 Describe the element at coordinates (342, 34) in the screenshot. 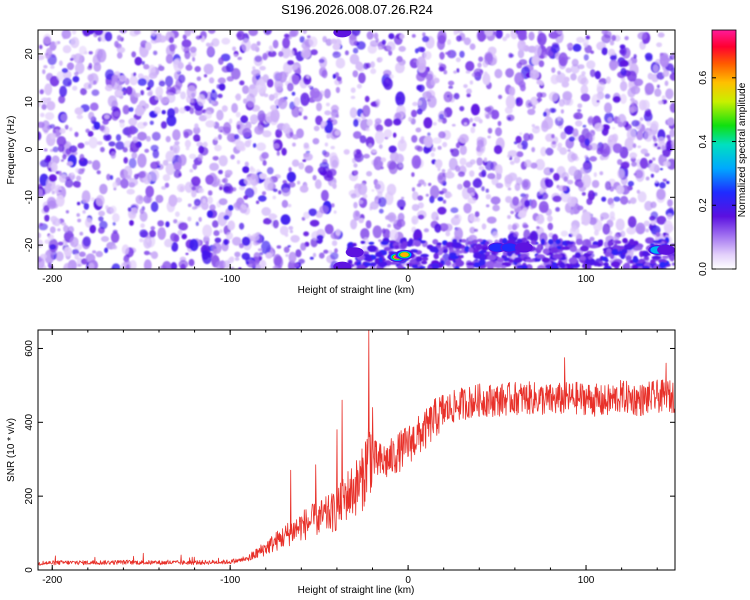

I see `heatmap-hotspot` at that location.